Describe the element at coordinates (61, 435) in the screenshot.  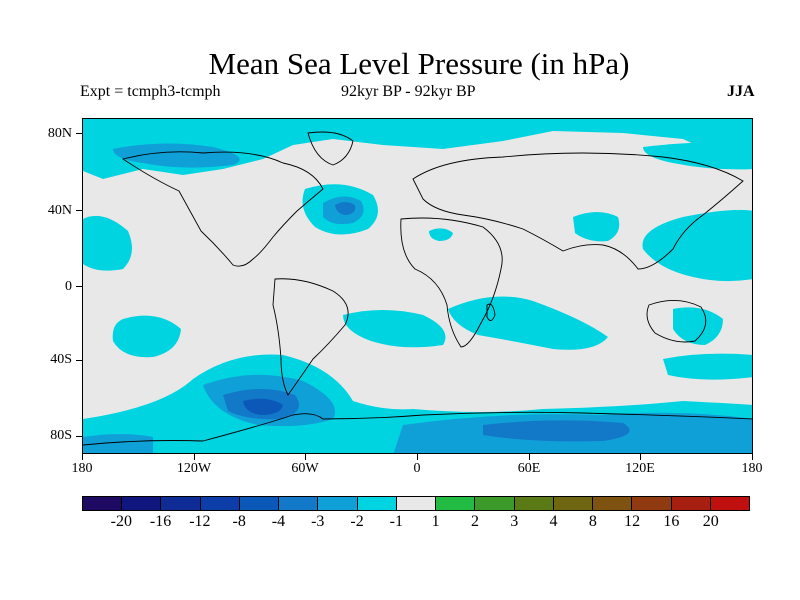
I see `ylabel-80s: 80S` at that location.